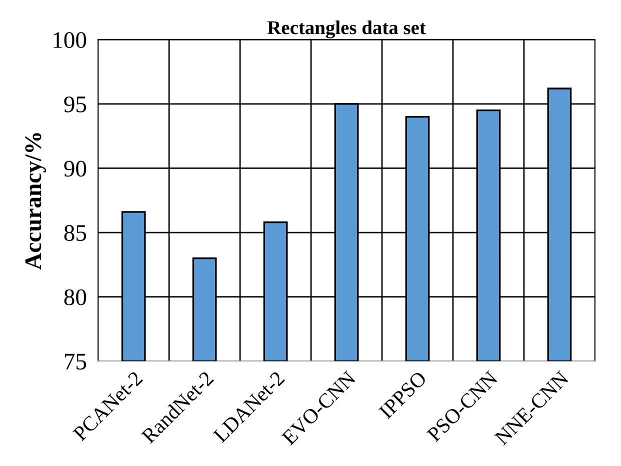  Describe the element at coordinates (75, 104) in the screenshot. I see `y-tick-label: 95` at that location.